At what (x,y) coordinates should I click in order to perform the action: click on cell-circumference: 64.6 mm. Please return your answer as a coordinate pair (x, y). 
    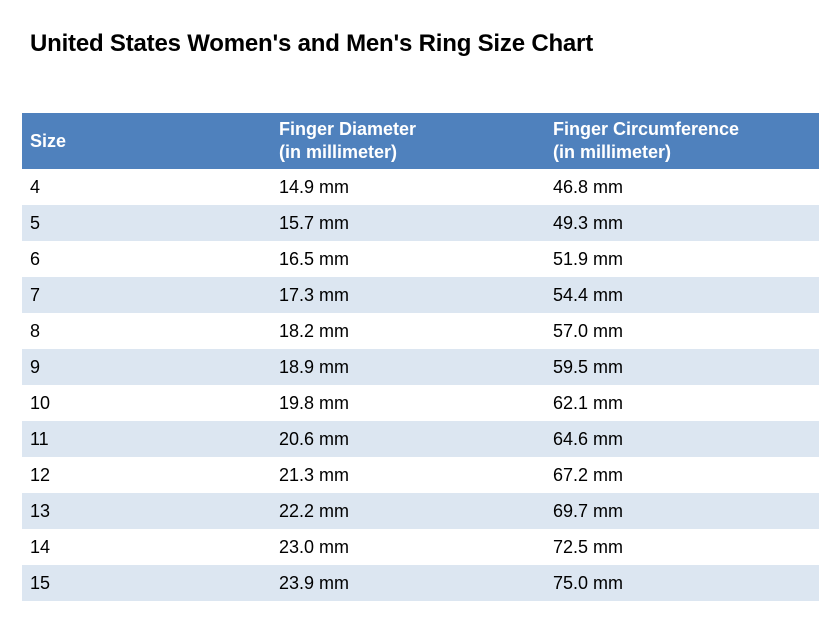
    Looking at the image, I should click on (682, 439).